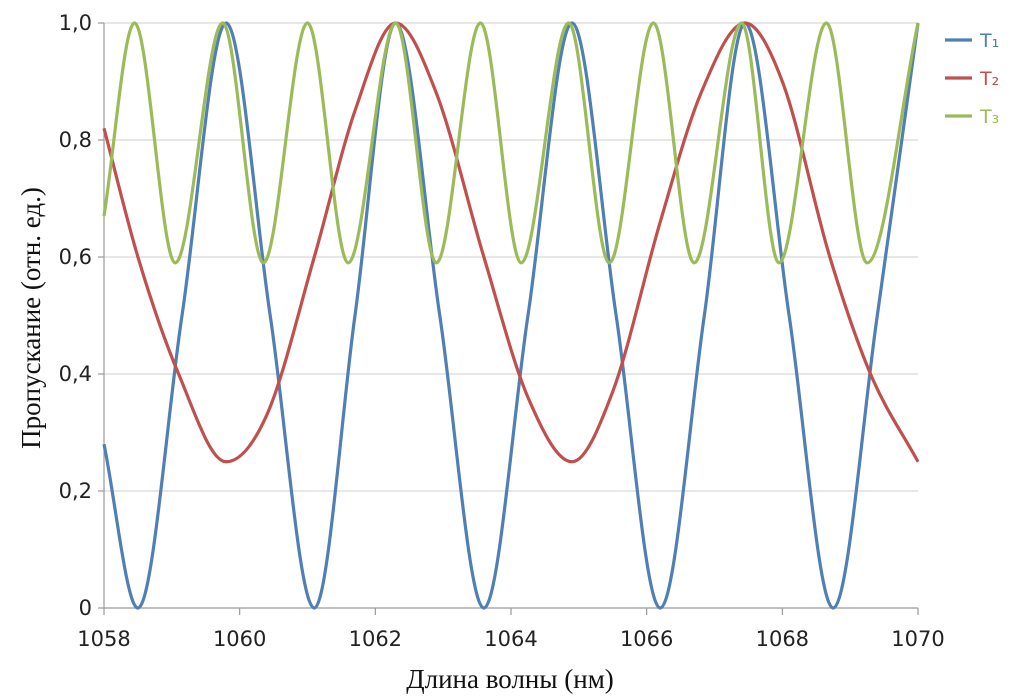  I want to click on legend-label-t2: T₂, so click(989, 79).